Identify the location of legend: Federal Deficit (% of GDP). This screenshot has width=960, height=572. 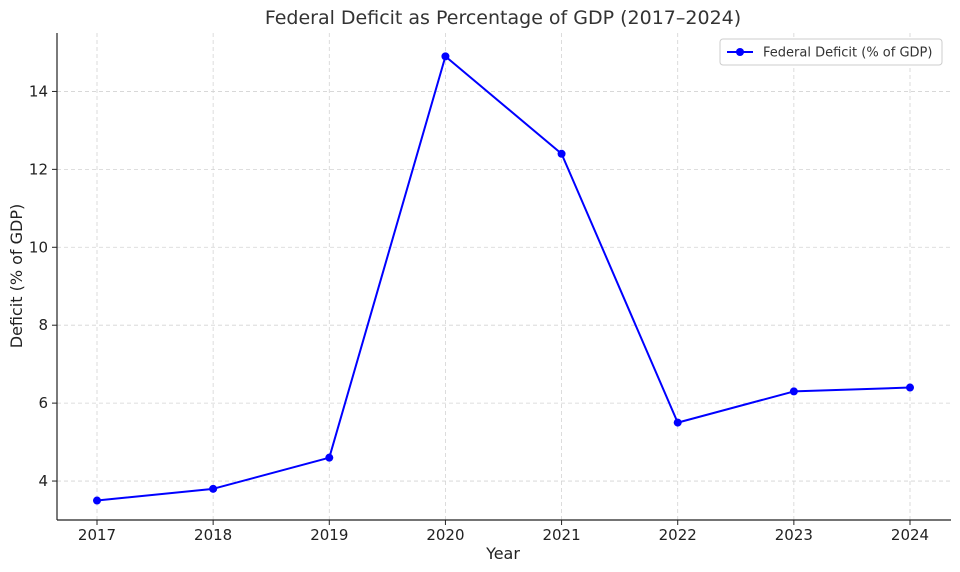
(831, 52).